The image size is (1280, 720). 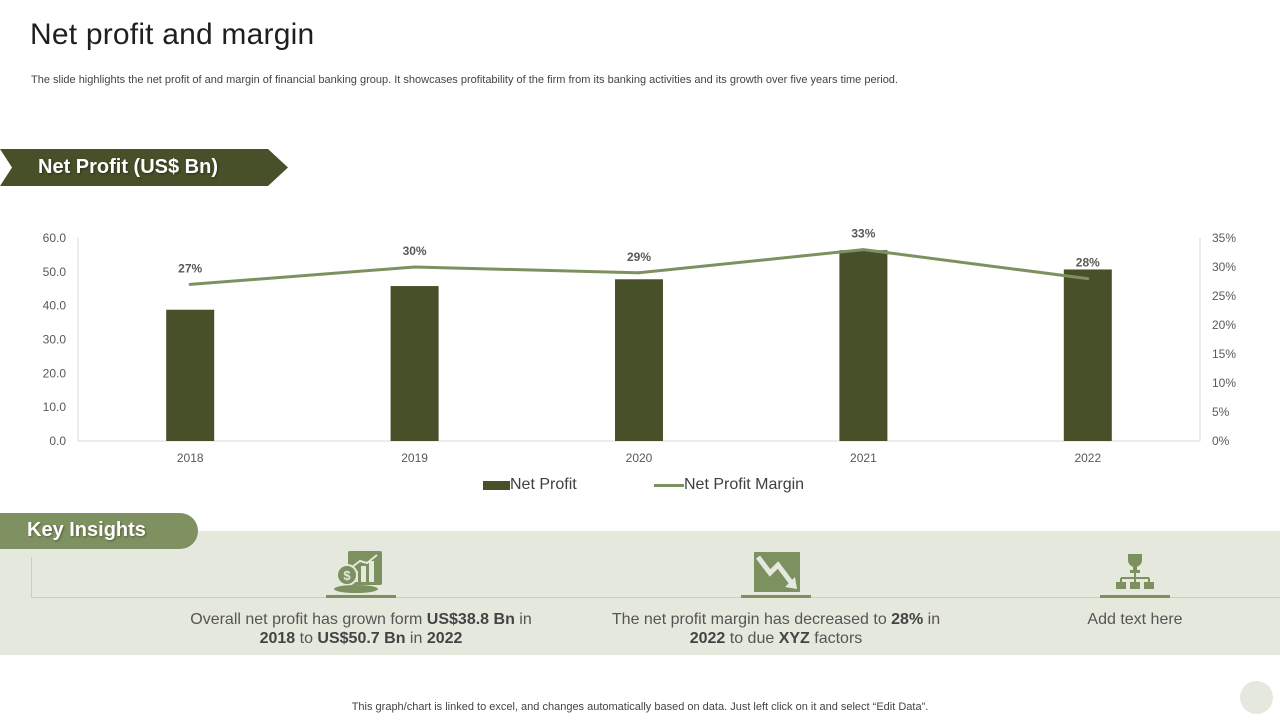 I want to click on corner-decoration, so click(x=1256, y=697).